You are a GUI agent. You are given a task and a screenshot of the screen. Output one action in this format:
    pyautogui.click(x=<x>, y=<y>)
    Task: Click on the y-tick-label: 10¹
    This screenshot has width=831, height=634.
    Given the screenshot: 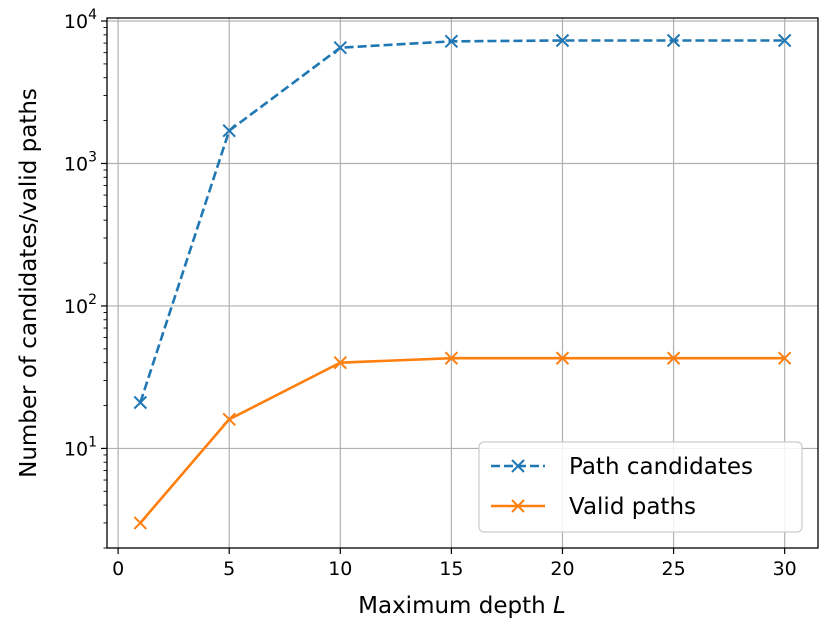 What is the action you would take?
    pyautogui.click(x=80, y=447)
    